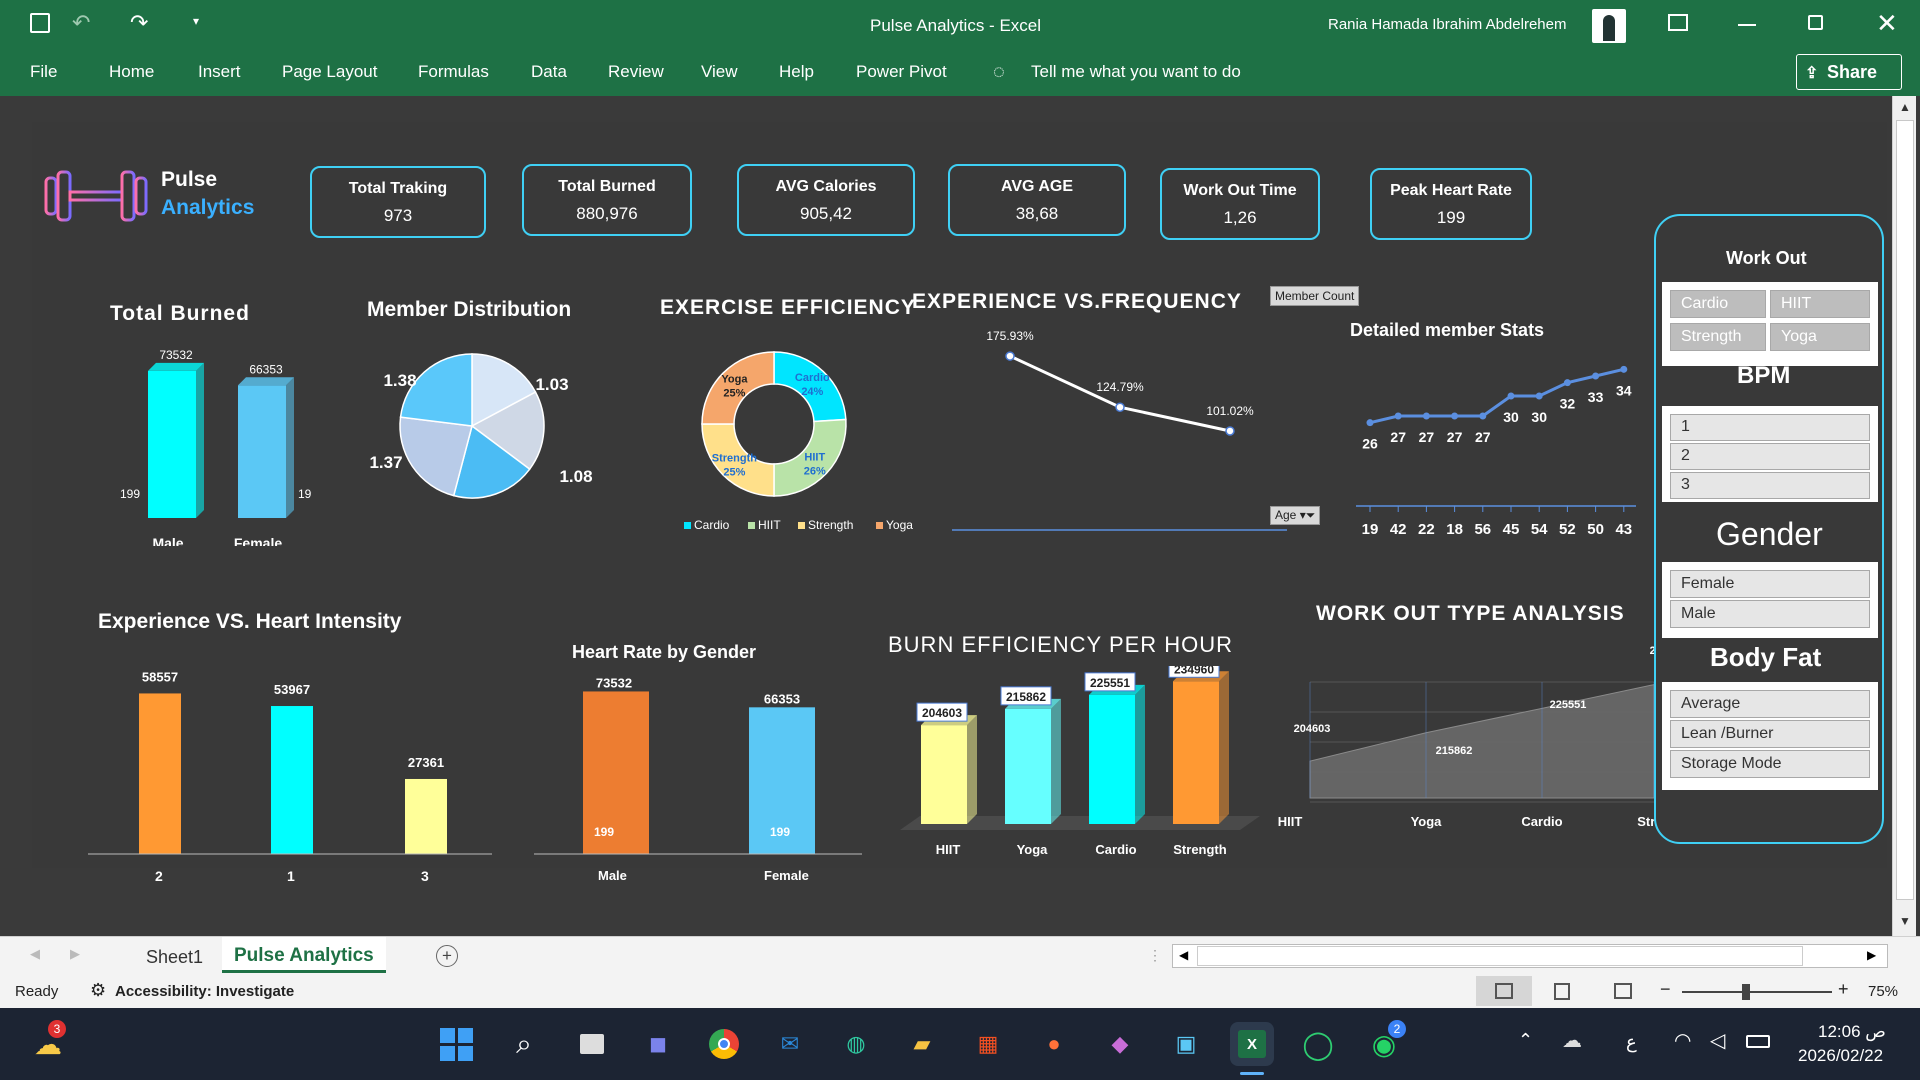 This screenshot has height=1080, width=1920. Describe the element at coordinates (1115, 849) in the screenshot. I see `category-label: Cardio` at that location.